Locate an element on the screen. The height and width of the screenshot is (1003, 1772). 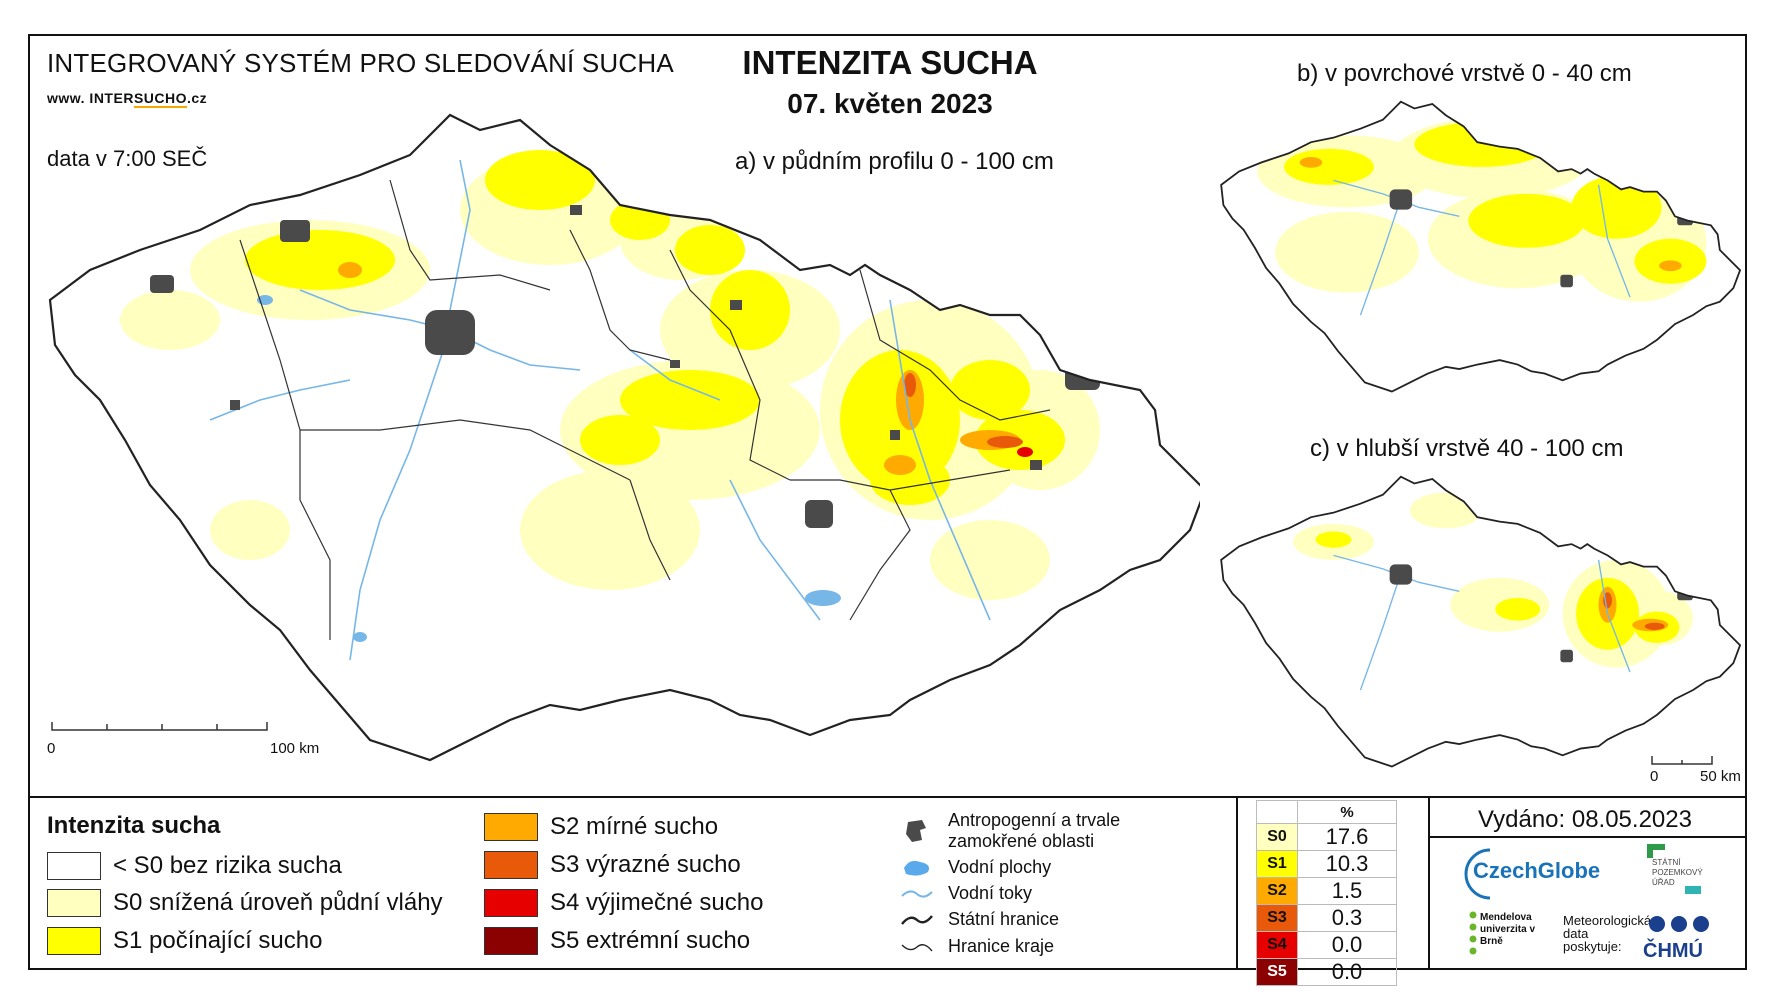
scale-small-end: 50 km is located at coordinates (1720, 776).